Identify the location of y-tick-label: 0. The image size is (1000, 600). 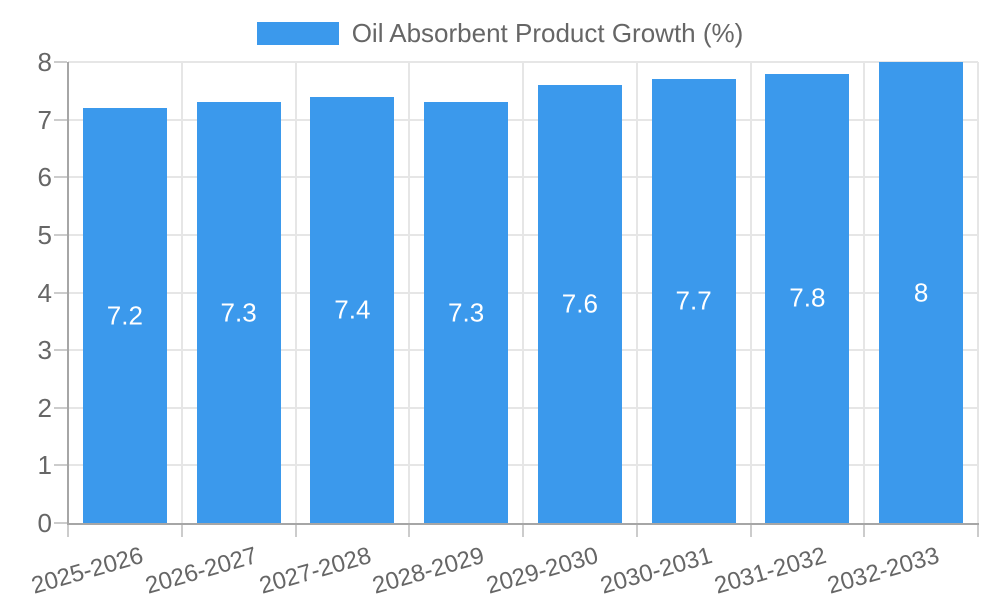
(44, 523).